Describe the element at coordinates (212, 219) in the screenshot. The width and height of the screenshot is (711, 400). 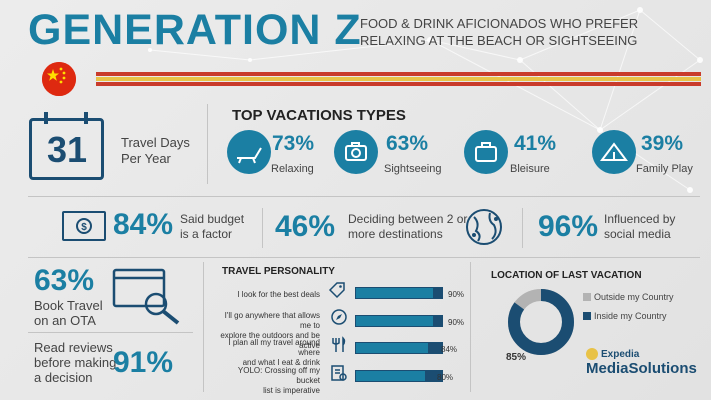
I see `budget-label-line-1: Said budget` at that location.